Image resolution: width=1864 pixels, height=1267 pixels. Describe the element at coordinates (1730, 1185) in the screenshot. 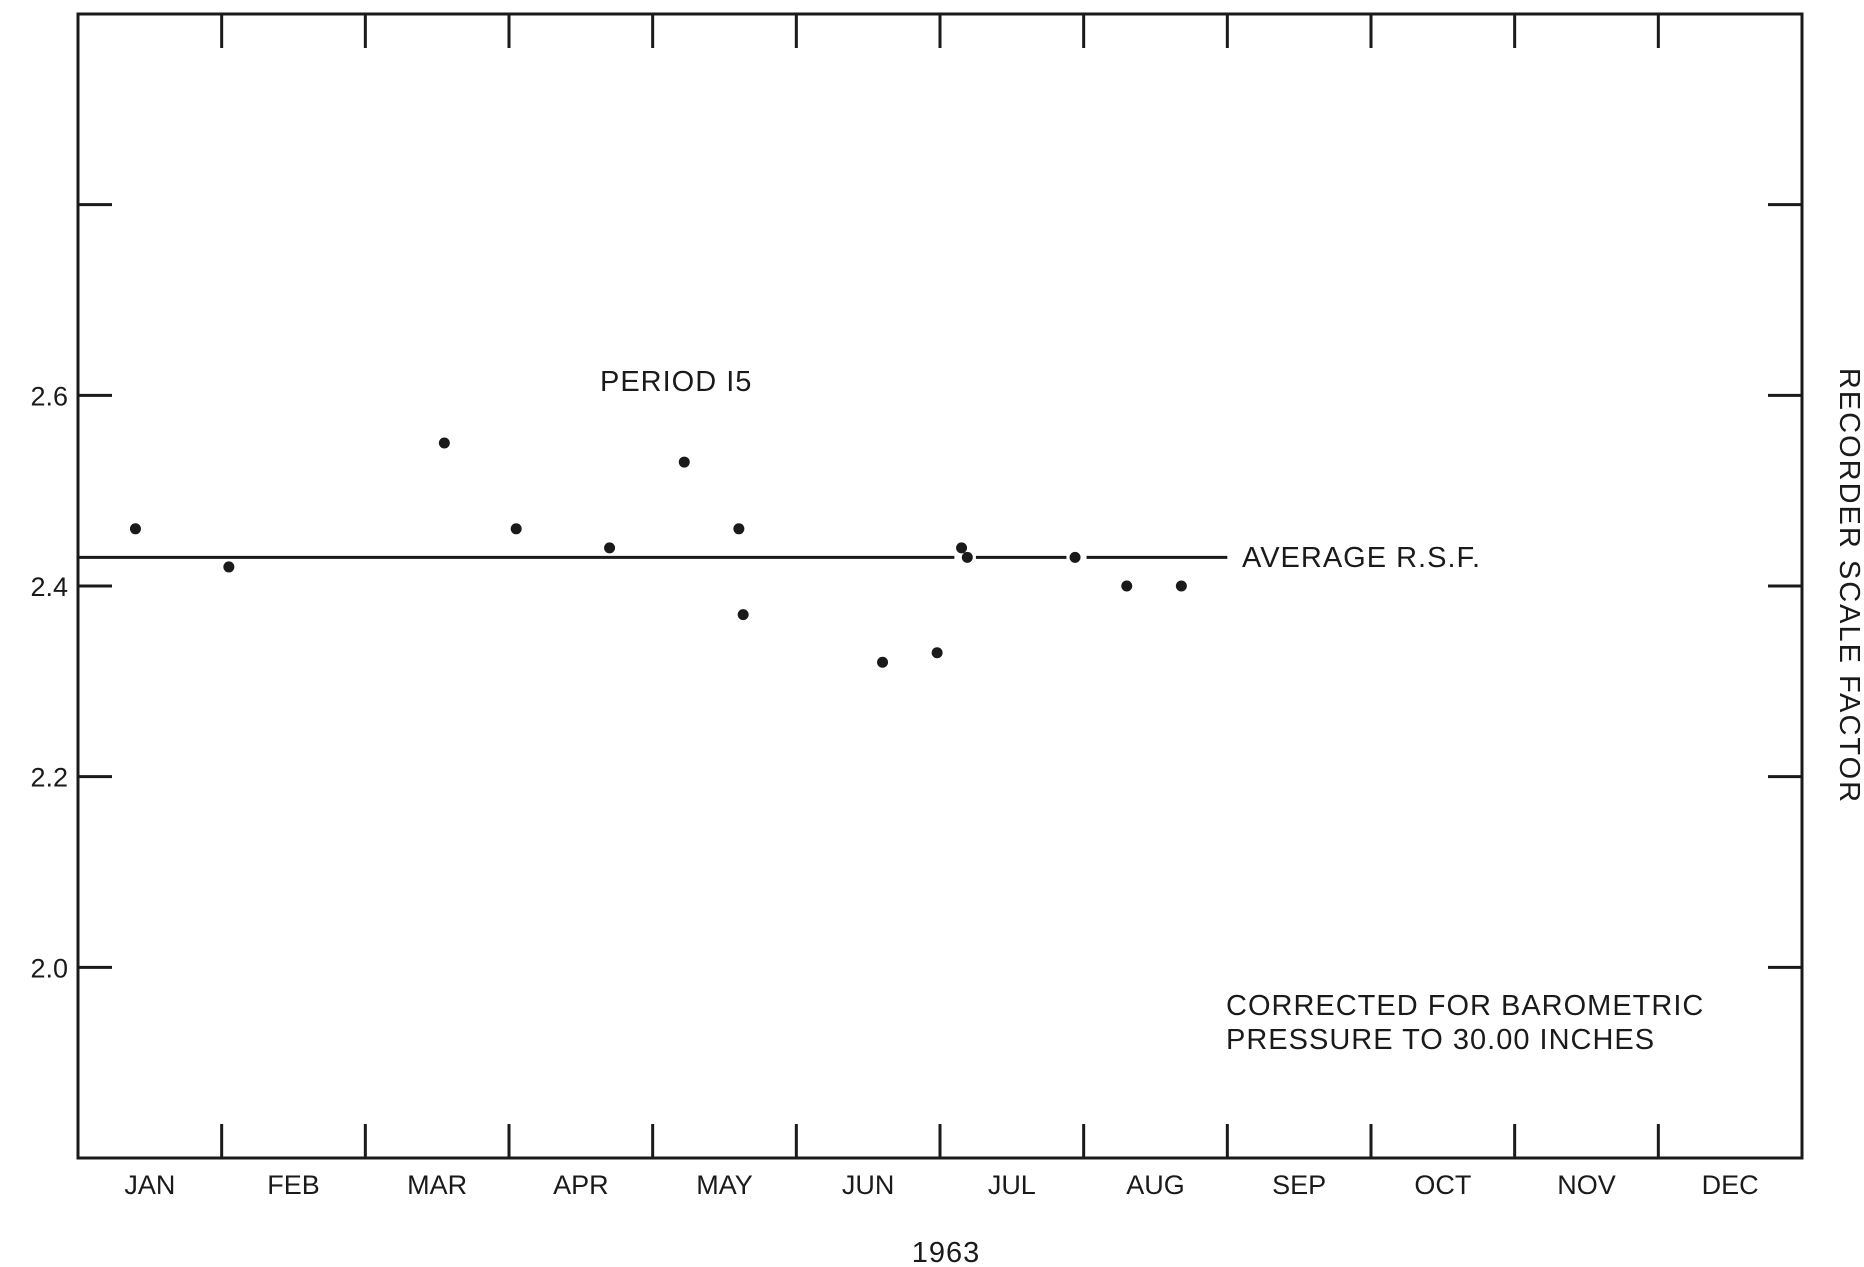

I see `x-tick-label: DEC` at that location.